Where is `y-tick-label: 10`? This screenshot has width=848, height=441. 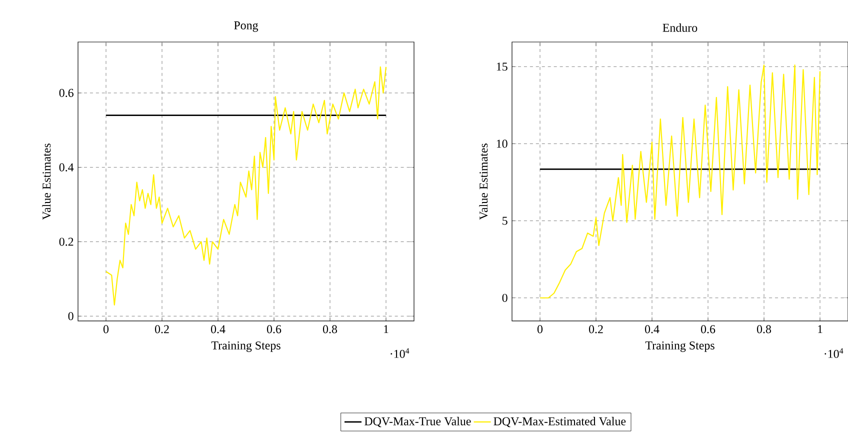
y-tick-label: 10 is located at coordinates (502, 144).